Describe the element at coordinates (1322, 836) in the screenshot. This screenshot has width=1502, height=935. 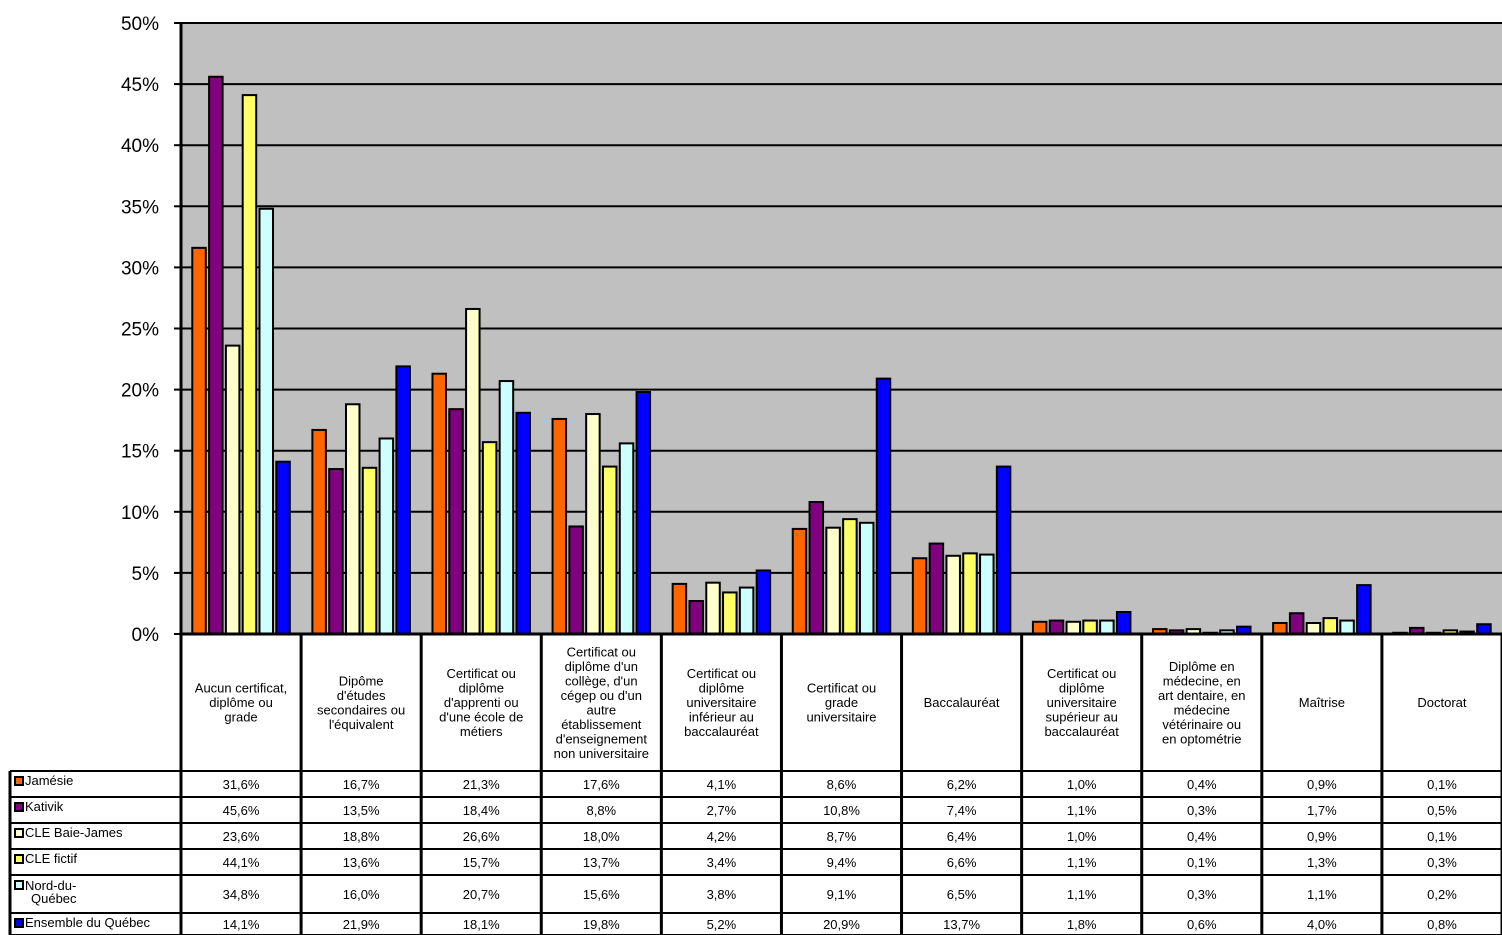
I see `table-cell: 0,9%` at that location.